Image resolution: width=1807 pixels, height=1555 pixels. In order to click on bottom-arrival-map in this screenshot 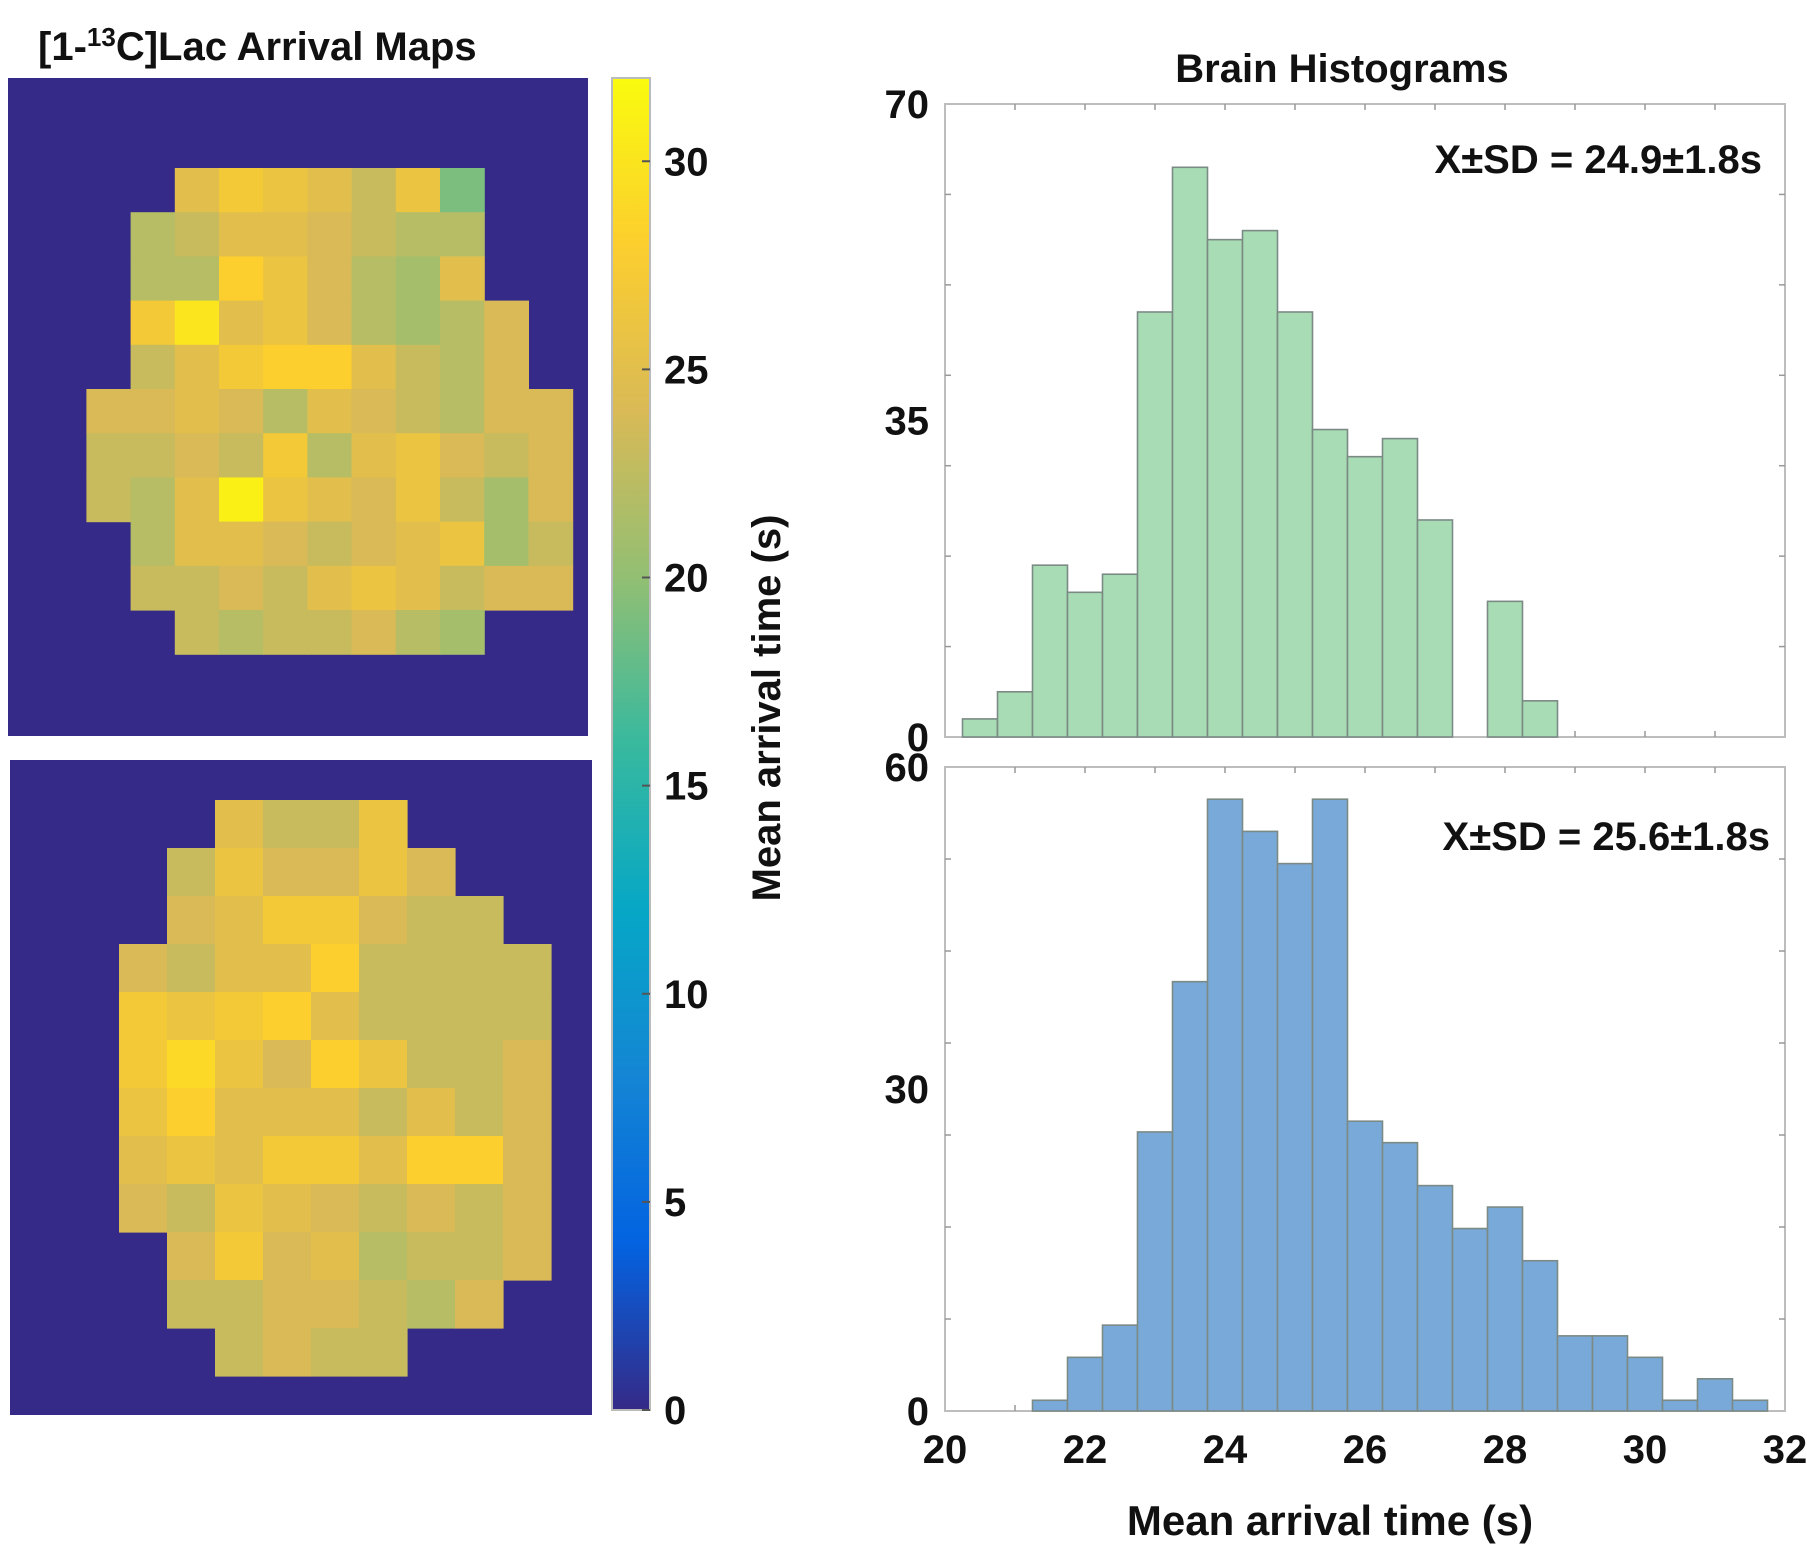, I will do `click(301, 1087)`.